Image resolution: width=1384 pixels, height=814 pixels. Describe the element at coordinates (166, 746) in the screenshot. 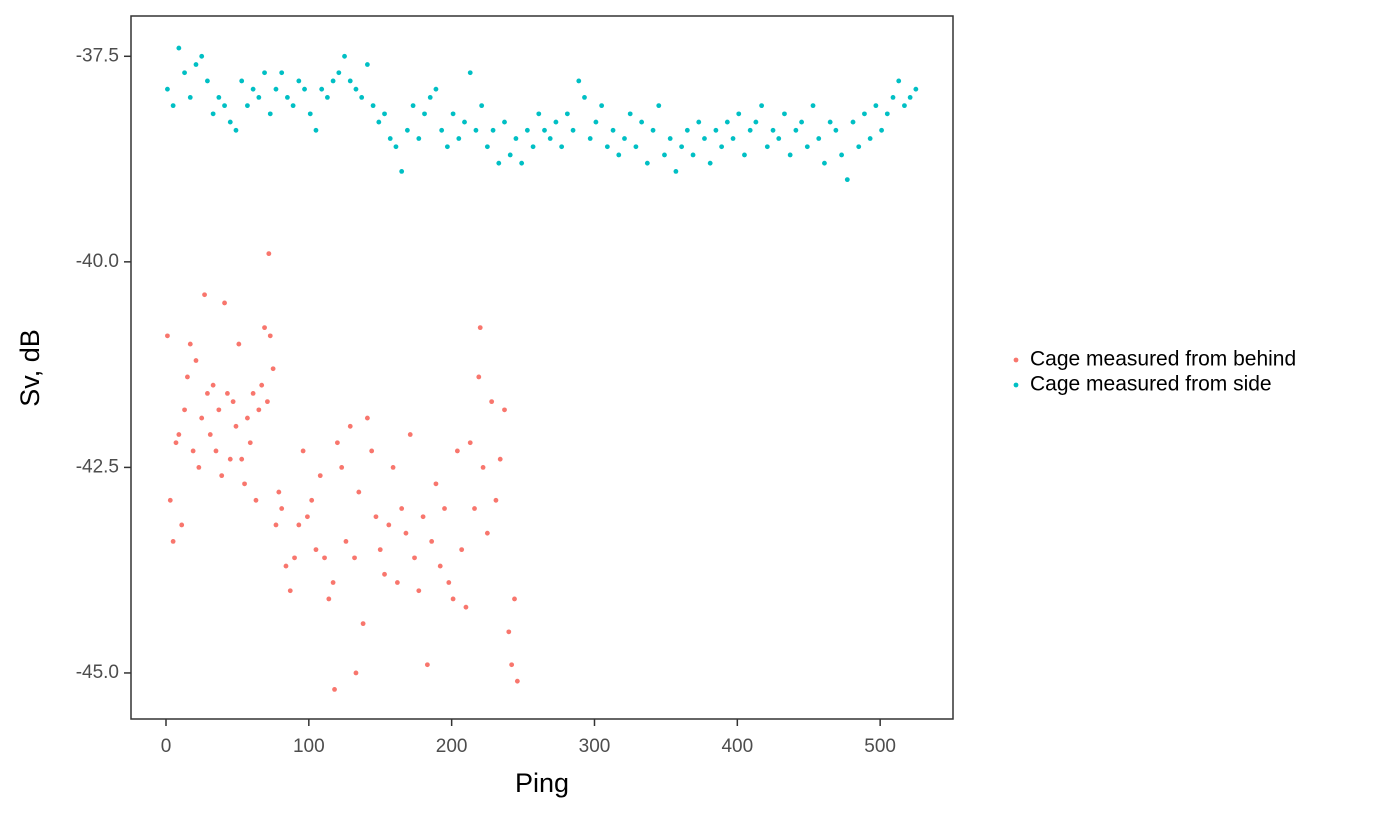

I see `x-tick-label: 0` at that location.